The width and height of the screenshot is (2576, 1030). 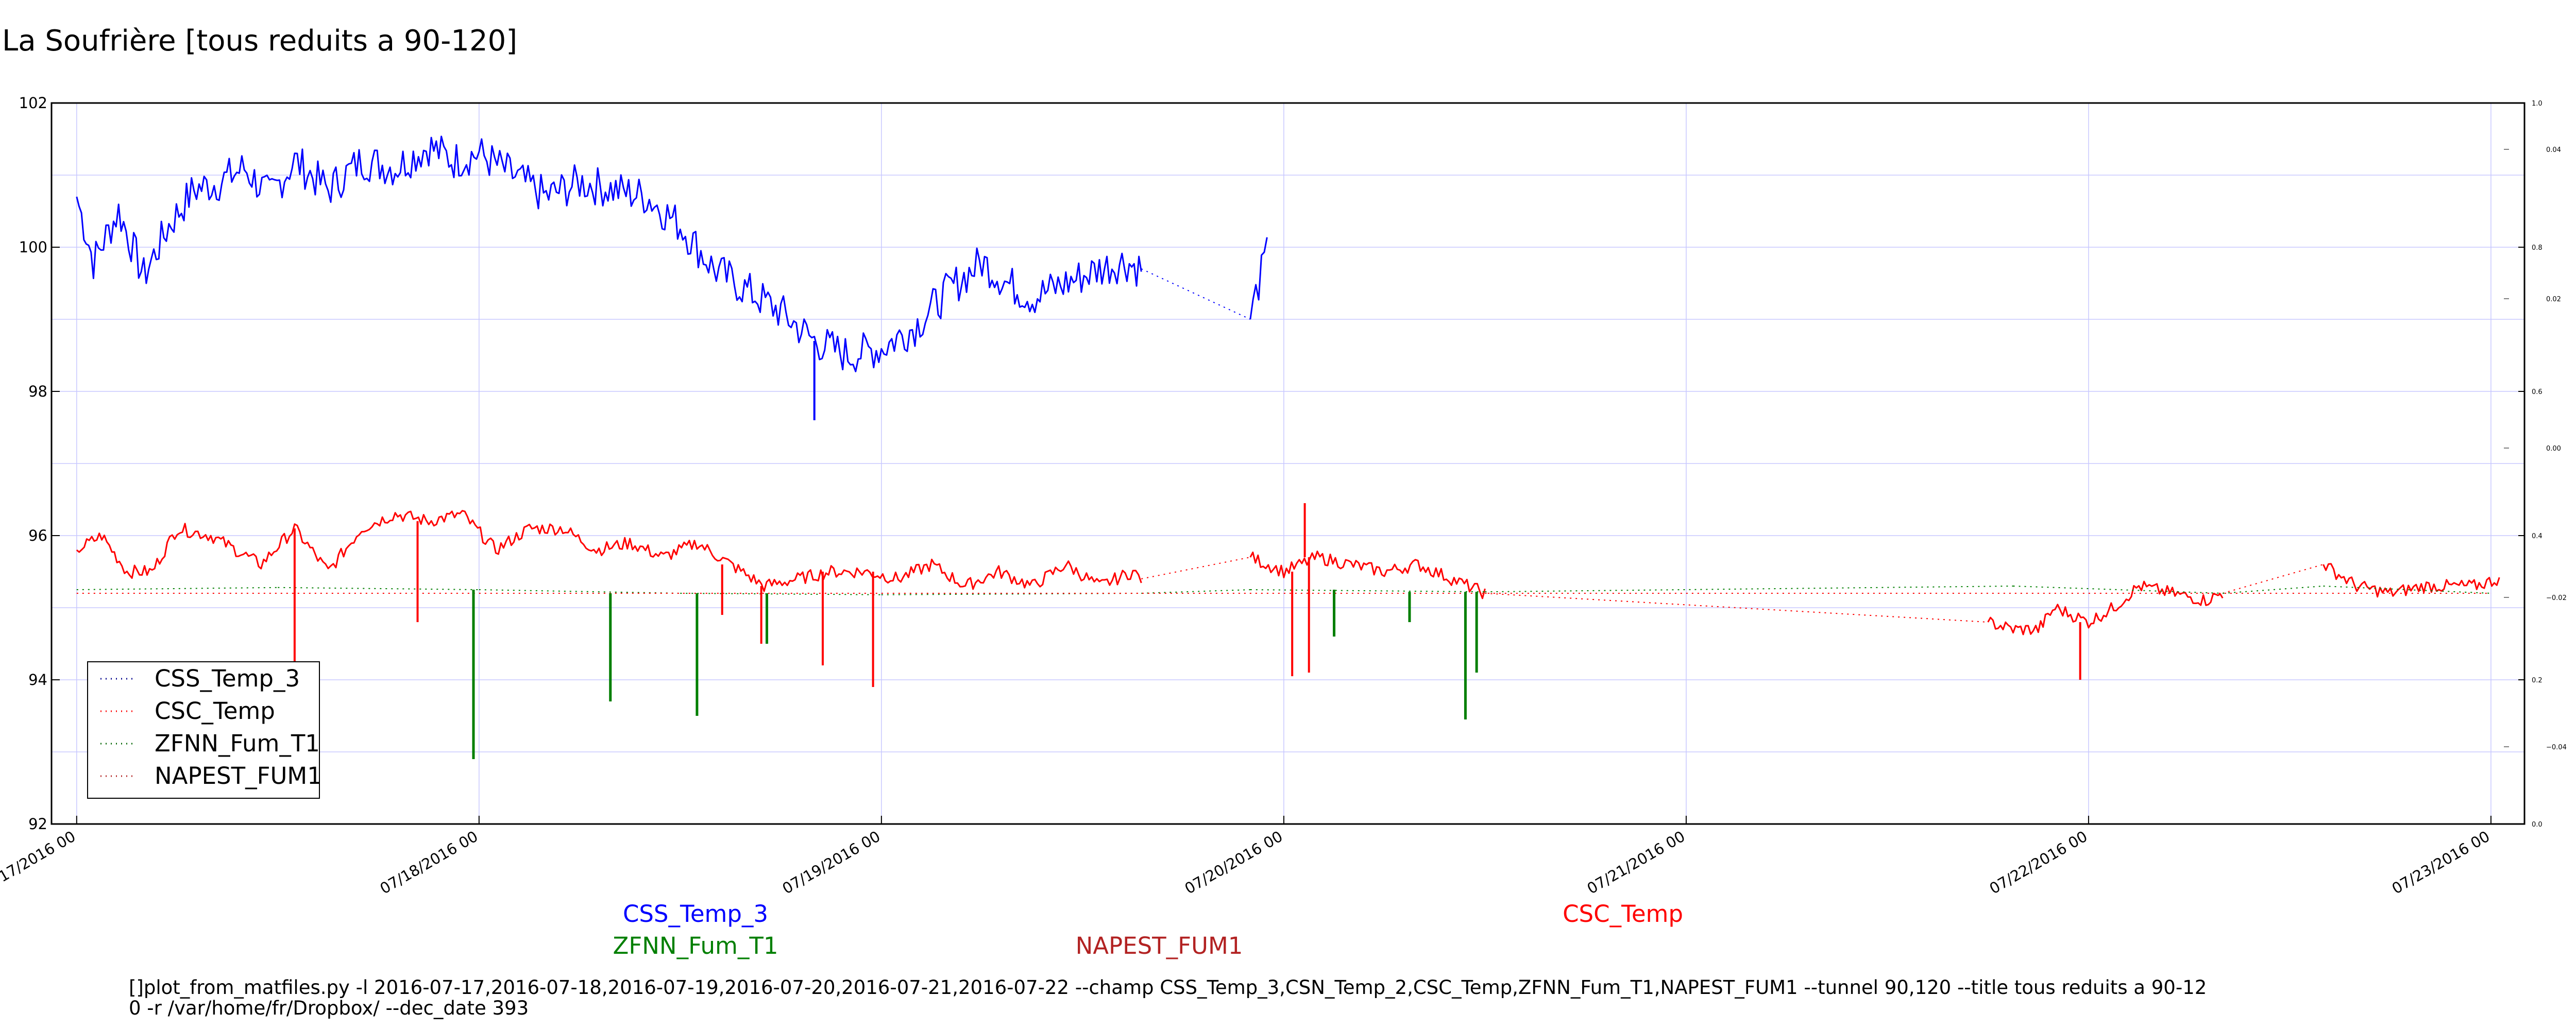 What do you see at coordinates (2553, 150) in the screenshot?
I see `right-inner-tick-label: 0.04` at bounding box center [2553, 150].